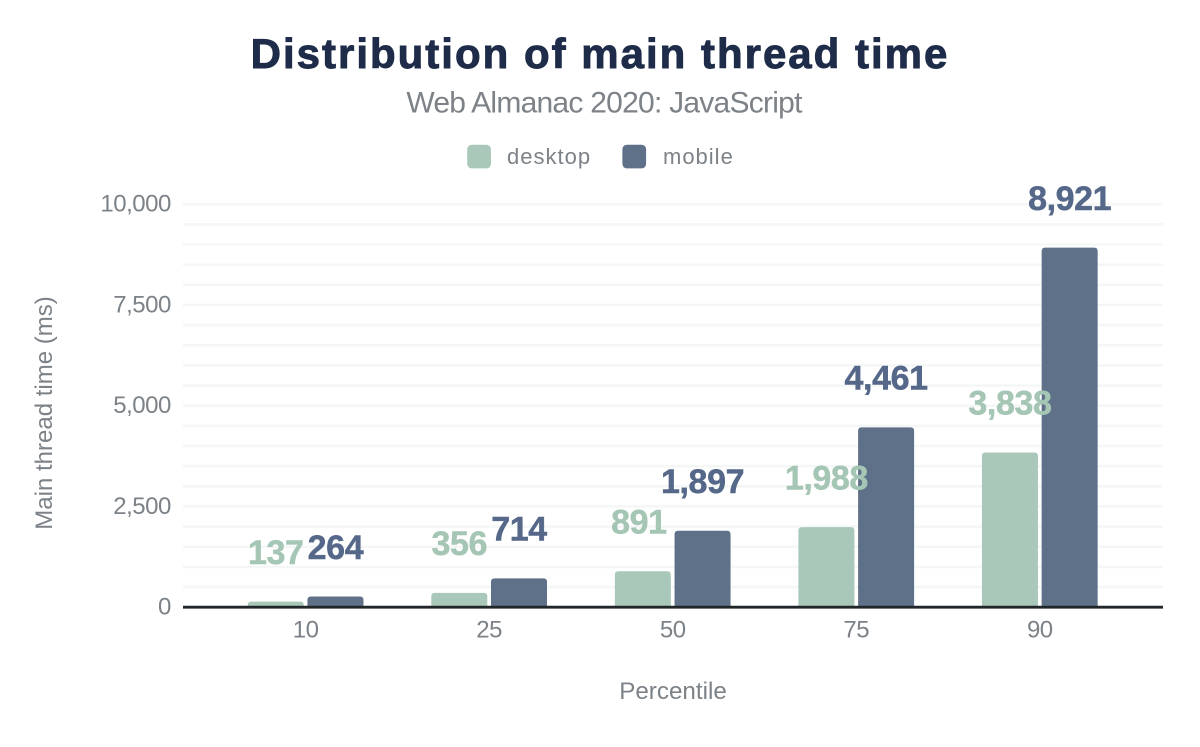  What do you see at coordinates (673, 691) in the screenshot?
I see `svg-text: Percentile` at bounding box center [673, 691].